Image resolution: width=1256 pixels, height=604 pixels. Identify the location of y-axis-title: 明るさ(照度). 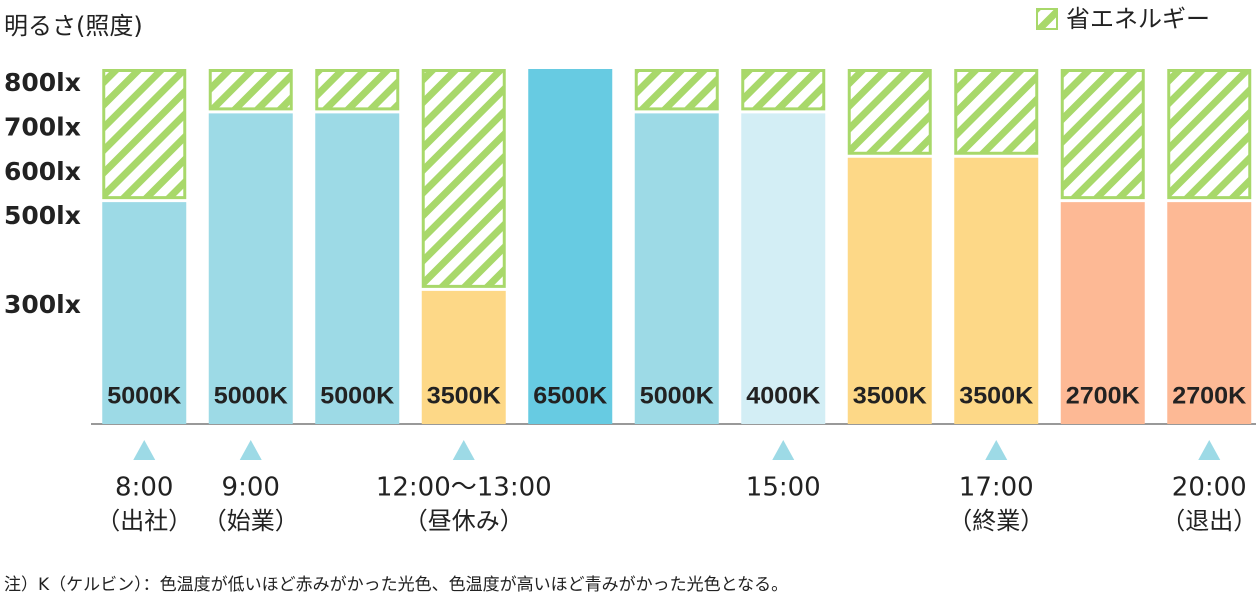
(73, 26).